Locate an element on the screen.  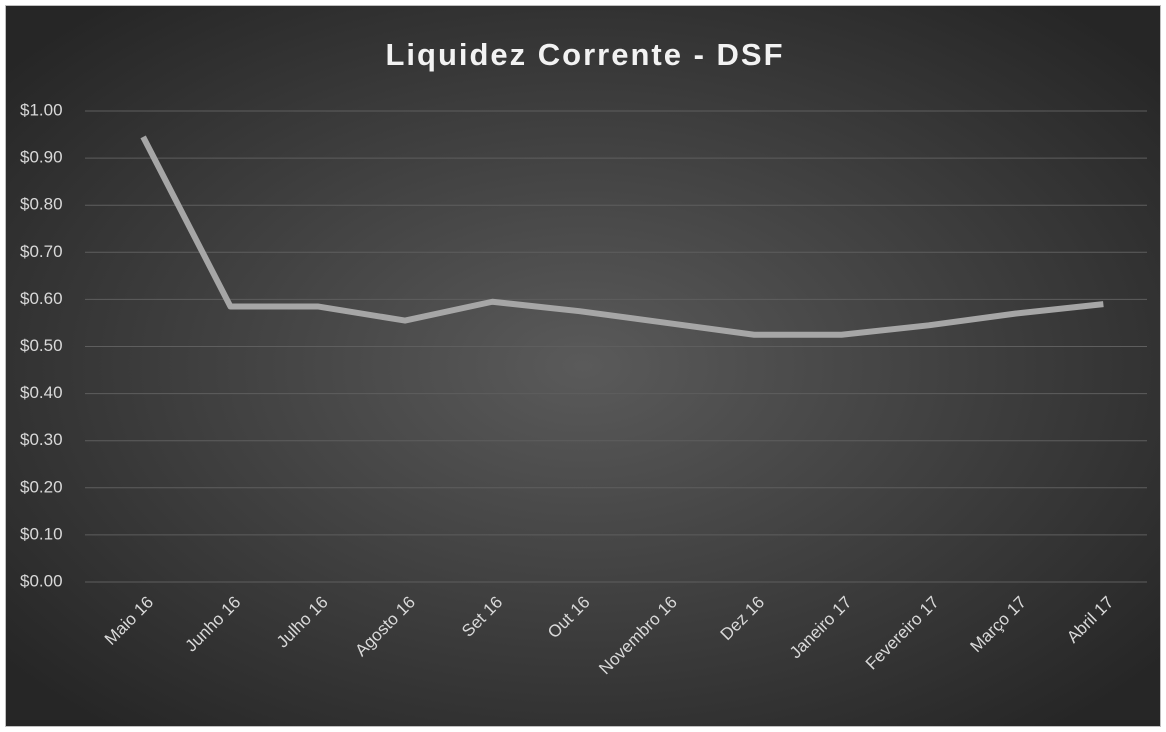
y-tick-label: $0.20 is located at coordinates (41, 486).